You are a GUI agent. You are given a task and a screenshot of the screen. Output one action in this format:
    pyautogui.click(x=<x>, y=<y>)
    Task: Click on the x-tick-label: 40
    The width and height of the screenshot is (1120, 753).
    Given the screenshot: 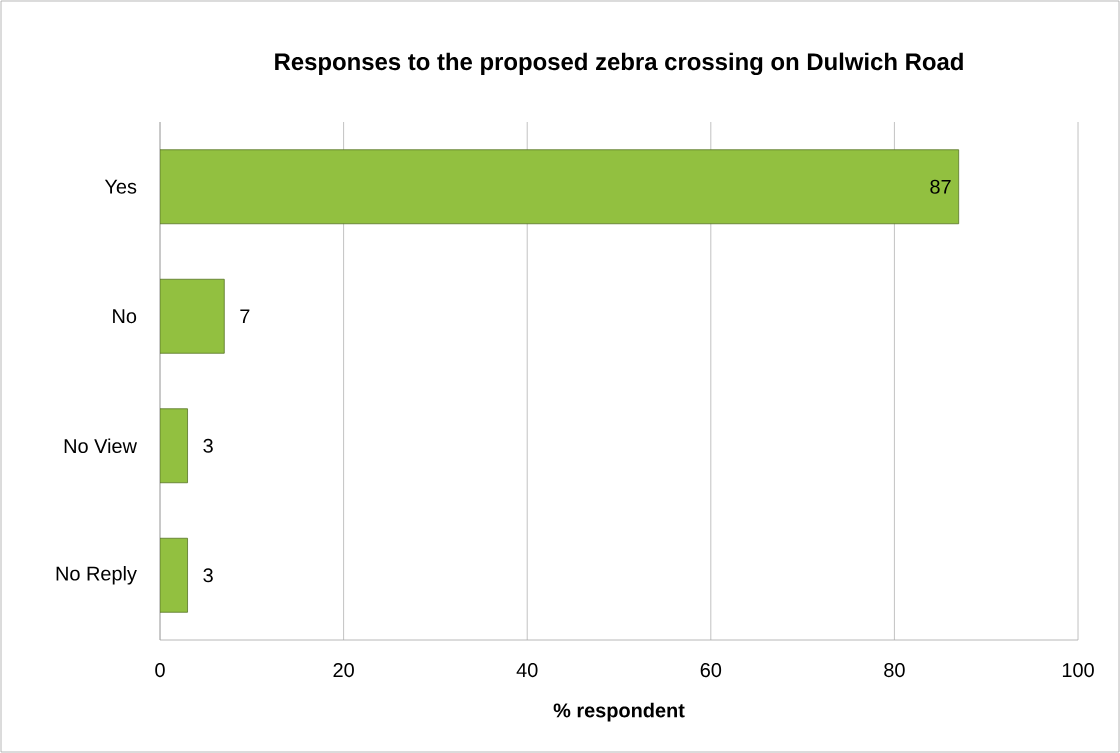 What is the action you would take?
    pyautogui.click(x=527, y=670)
    